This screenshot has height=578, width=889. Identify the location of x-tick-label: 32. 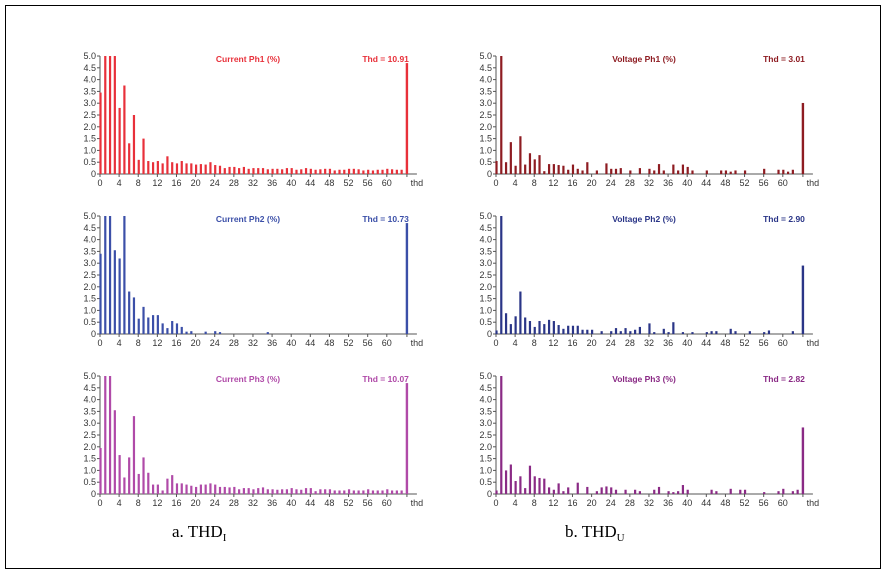
(253, 183).